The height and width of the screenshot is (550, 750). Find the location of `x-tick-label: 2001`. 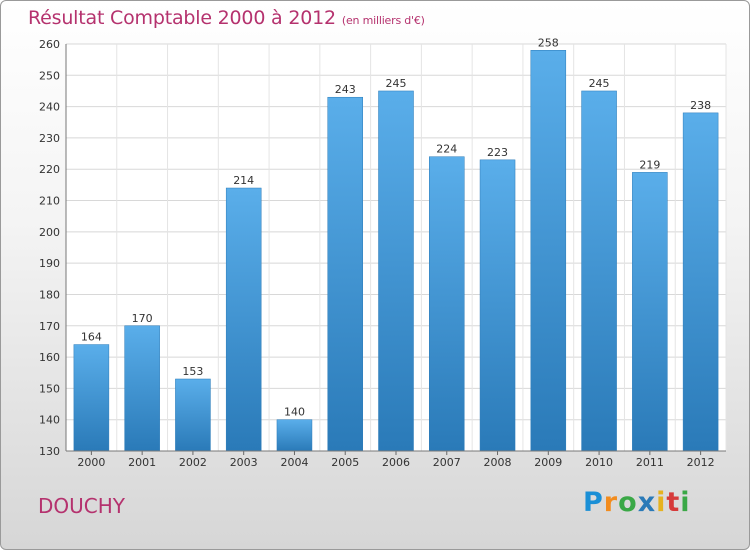

x-tick-label: 2001 is located at coordinates (142, 462).